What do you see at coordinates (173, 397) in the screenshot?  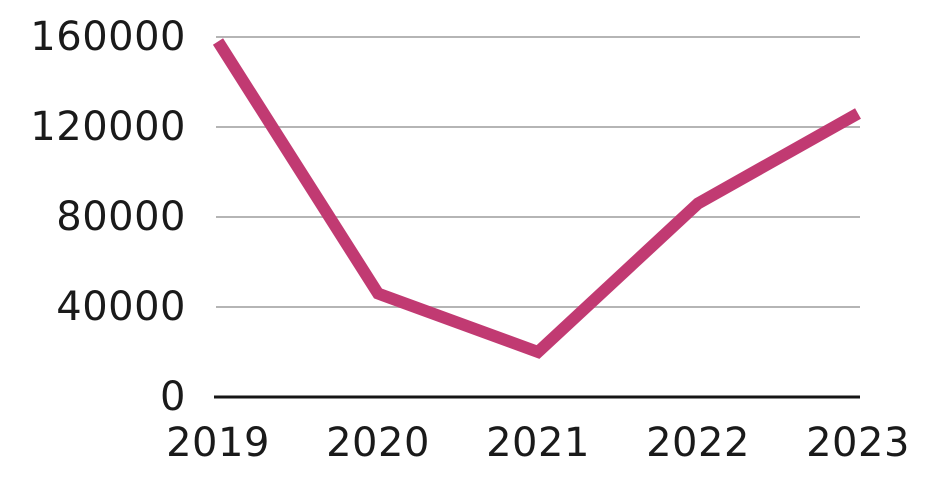 I see `y-tick-label: 0` at bounding box center [173, 397].